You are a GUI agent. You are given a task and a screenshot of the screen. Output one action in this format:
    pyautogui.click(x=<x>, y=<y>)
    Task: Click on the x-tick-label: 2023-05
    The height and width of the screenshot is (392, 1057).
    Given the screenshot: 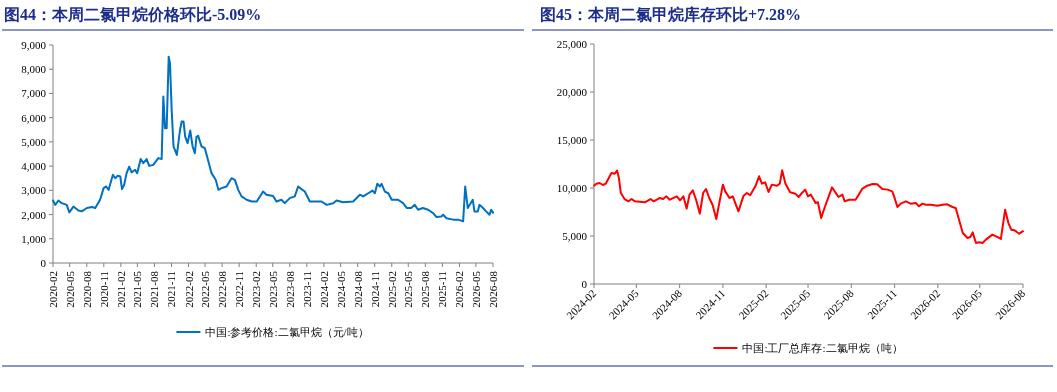 What is the action you would take?
    pyautogui.click(x=272, y=289)
    